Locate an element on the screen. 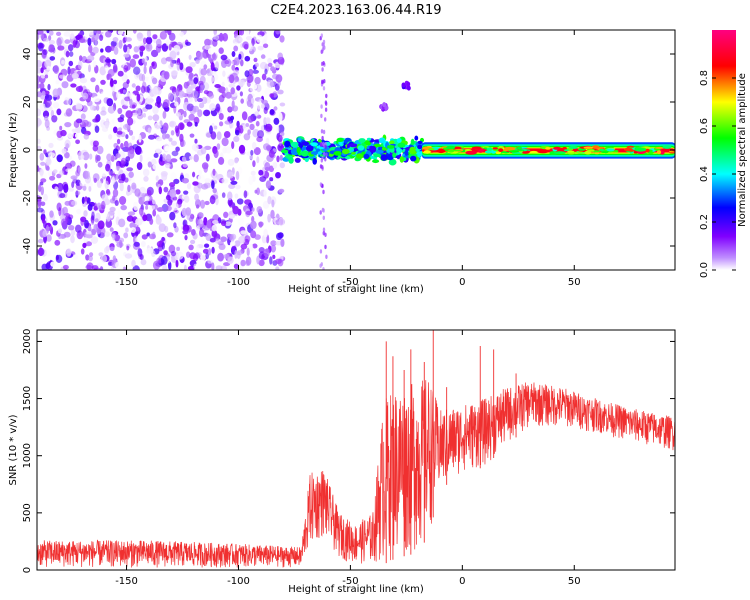  spectrogram-feature-blob is located at coordinates (408, 88).